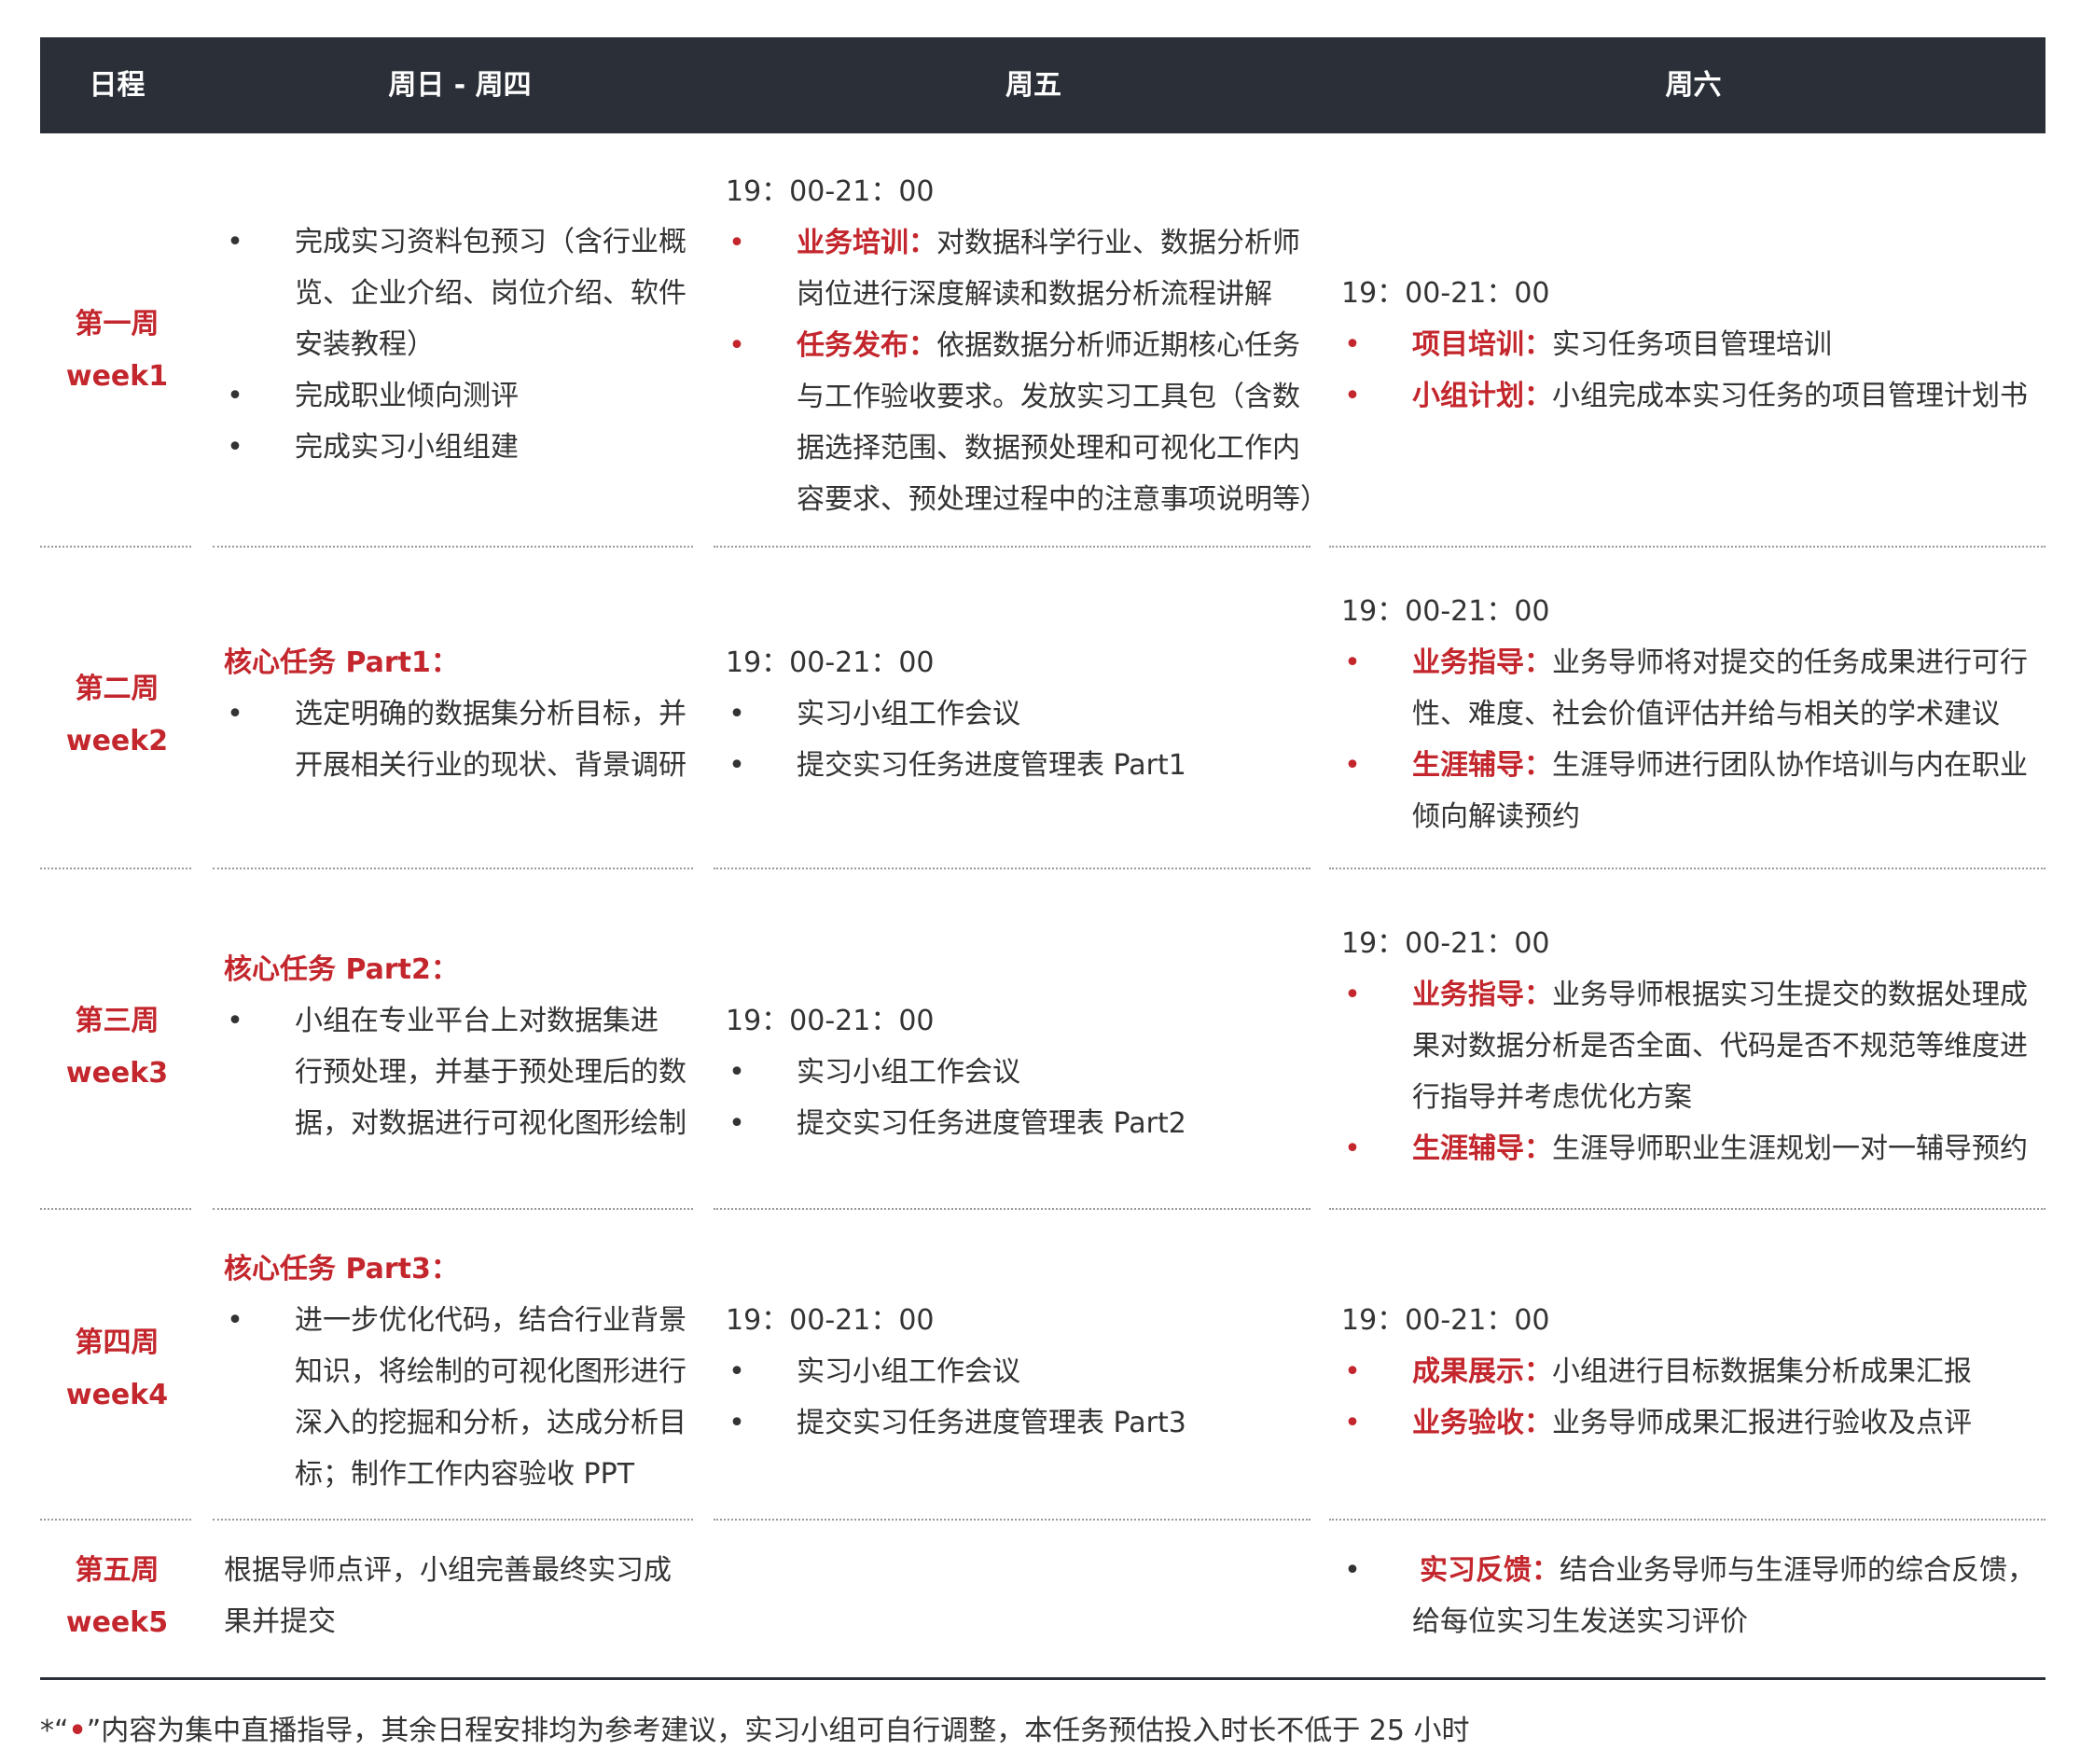 The height and width of the screenshot is (1764, 2080). What do you see at coordinates (341, 1269) in the screenshot?
I see `core-task-title: 核心任务 Part3：` at bounding box center [341, 1269].